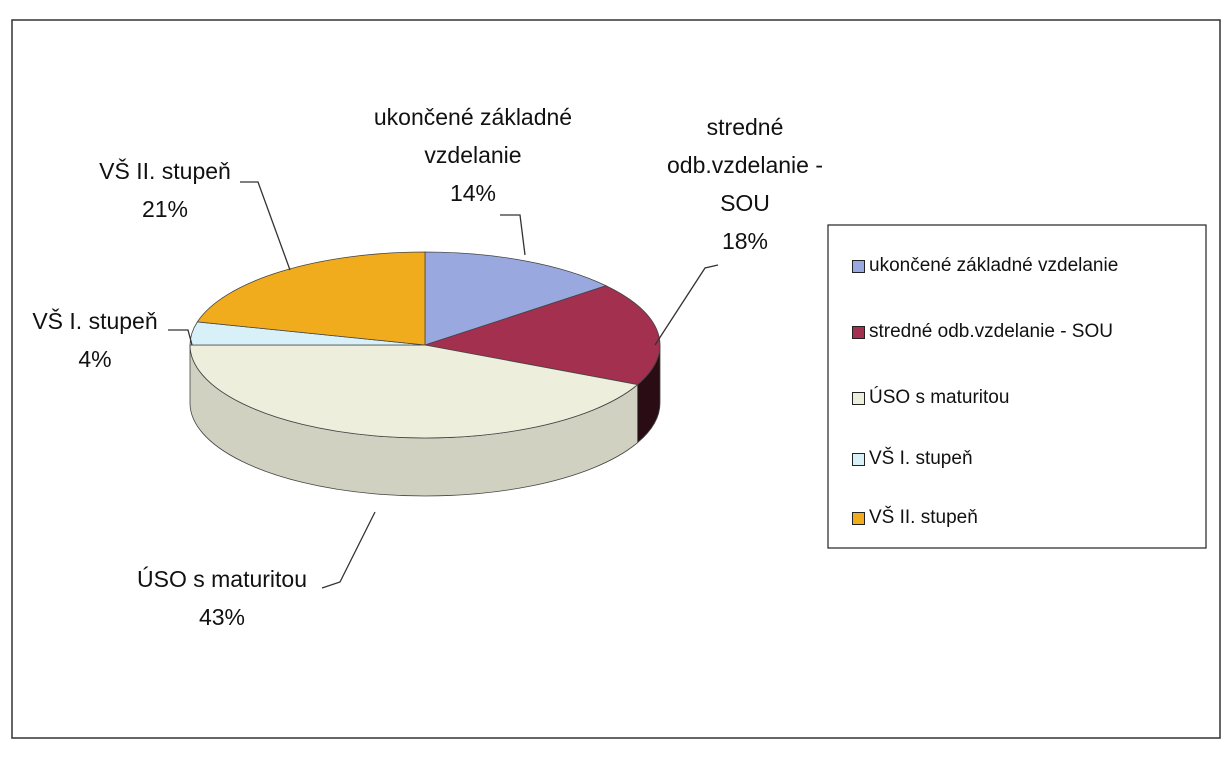 This screenshot has height=758, width=1232. I want to click on data-label-name: VŠ II. stupeň, so click(165, 171).